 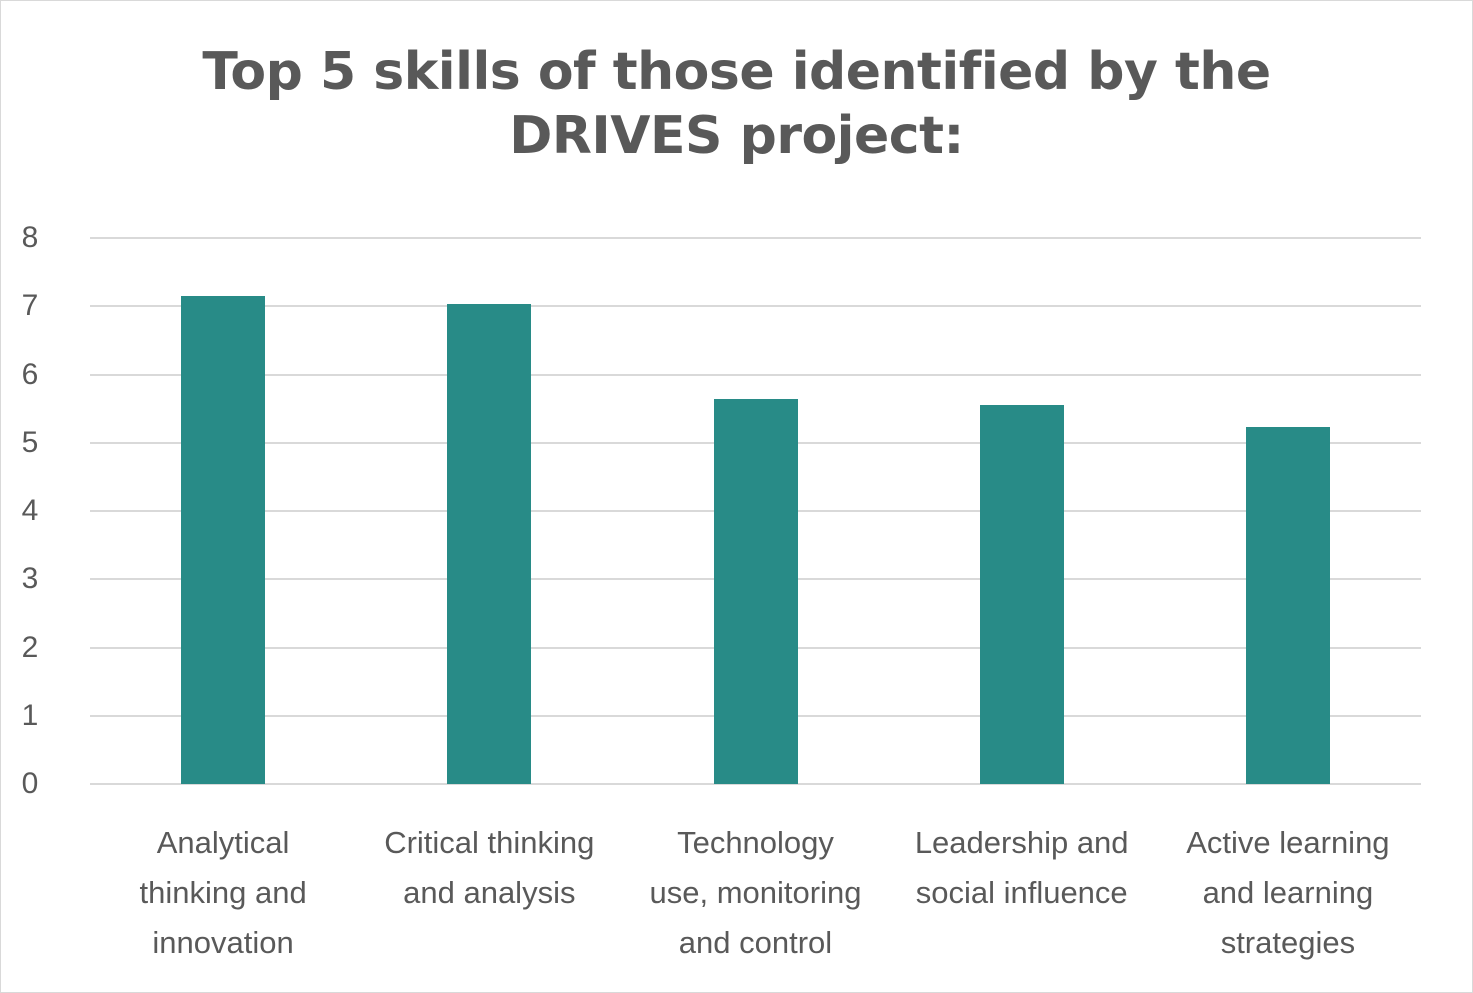 I want to click on x-tick-label: Active learning and learning strategies, so click(x=1288, y=892).